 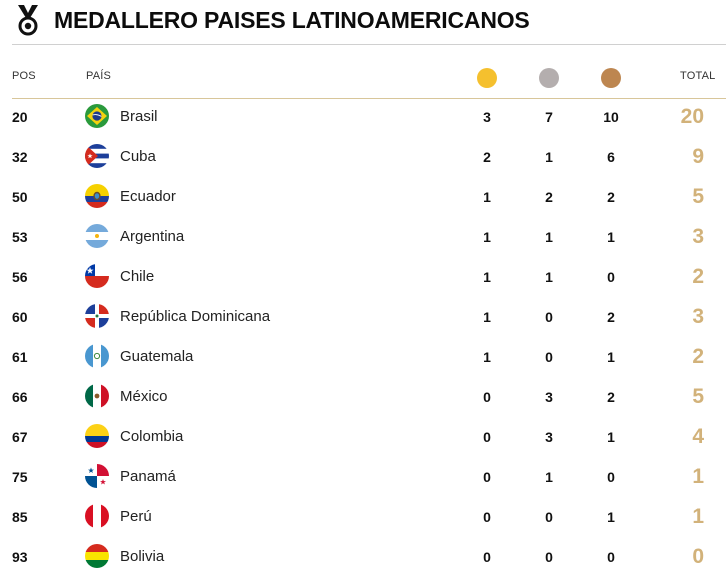 I want to click on country-name: Chile, so click(x=137, y=276).